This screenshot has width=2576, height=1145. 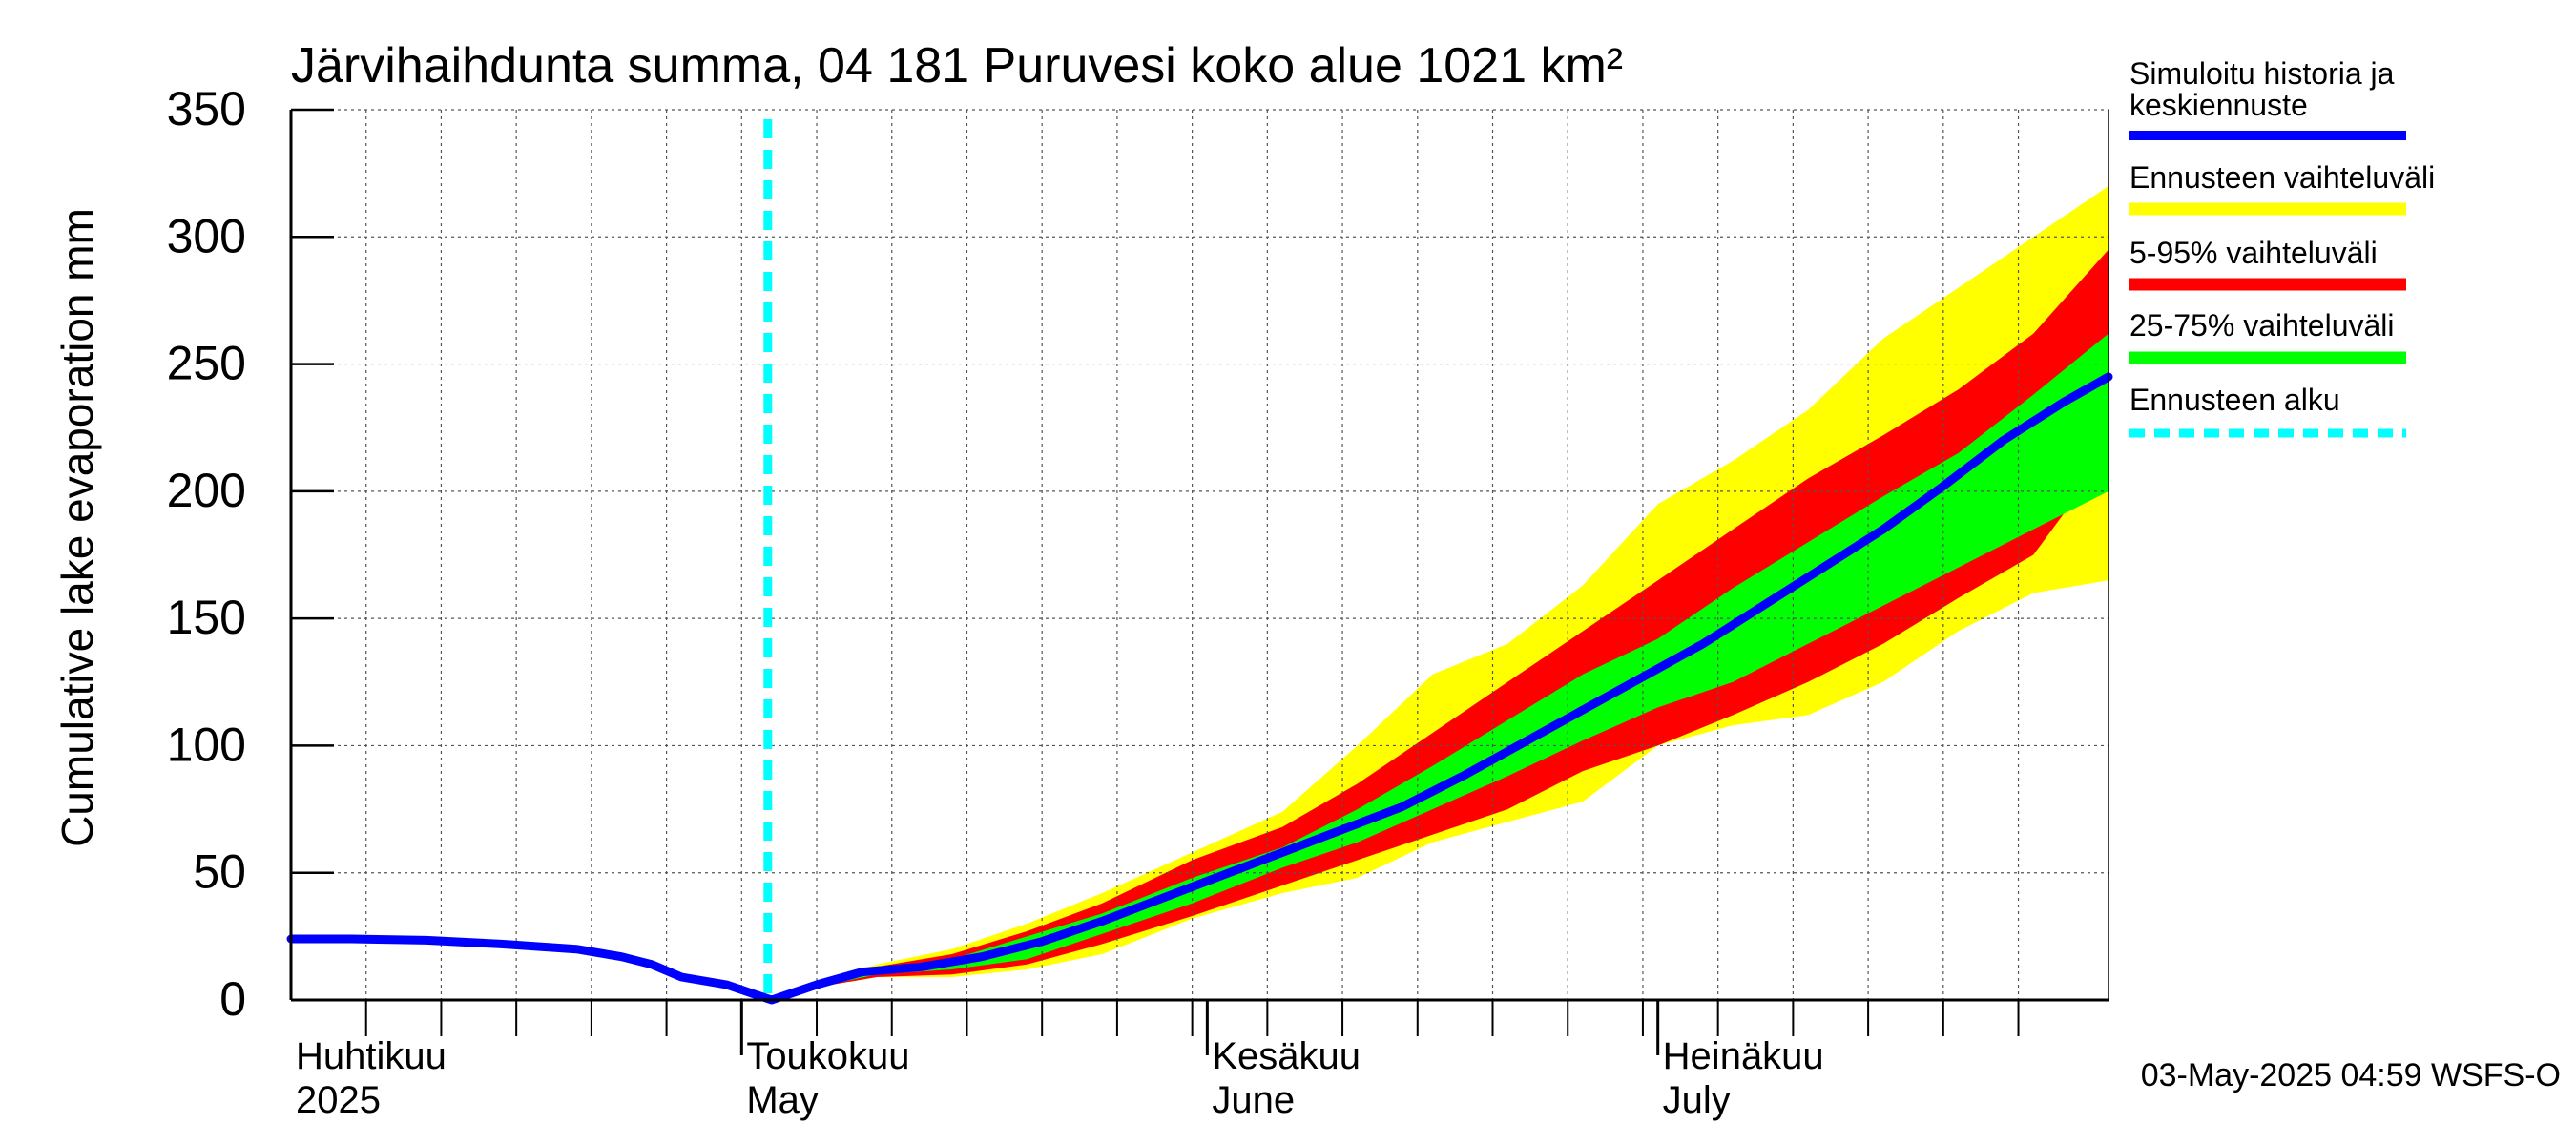 I want to click on y-tick-label-50: 50, so click(x=219, y=872).